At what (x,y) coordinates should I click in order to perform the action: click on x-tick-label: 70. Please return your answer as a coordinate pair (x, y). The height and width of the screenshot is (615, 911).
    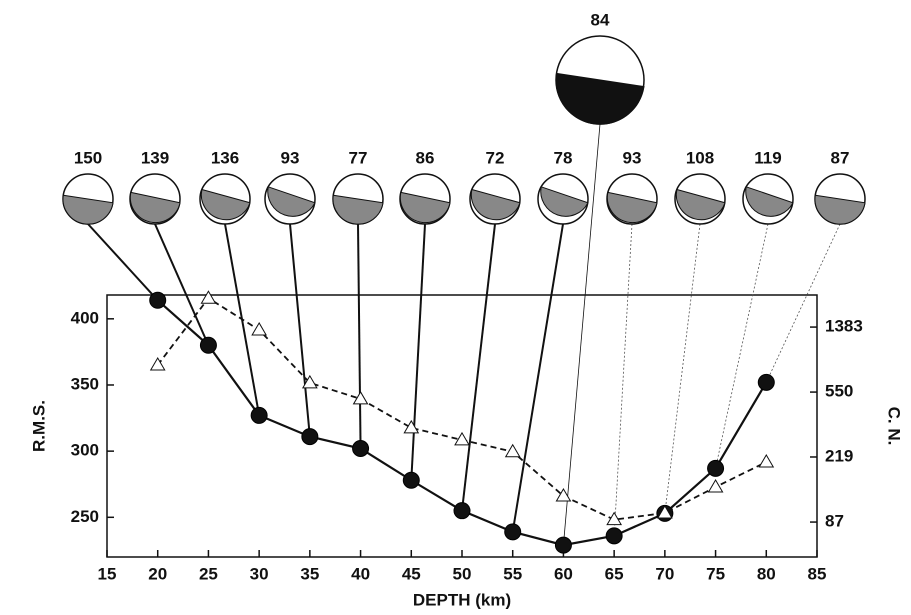
    Looking at the image, I should click on (664, 573).